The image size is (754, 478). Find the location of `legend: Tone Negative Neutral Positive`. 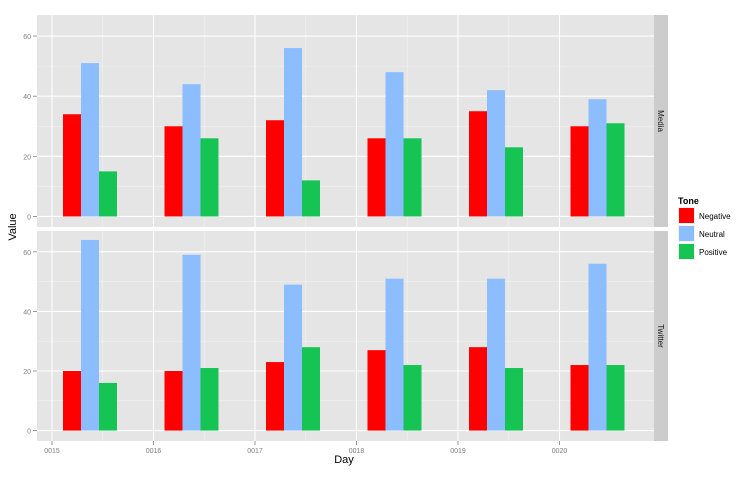

legend: Tone Negative Neutral Positive is located at coordinates (704, 228).